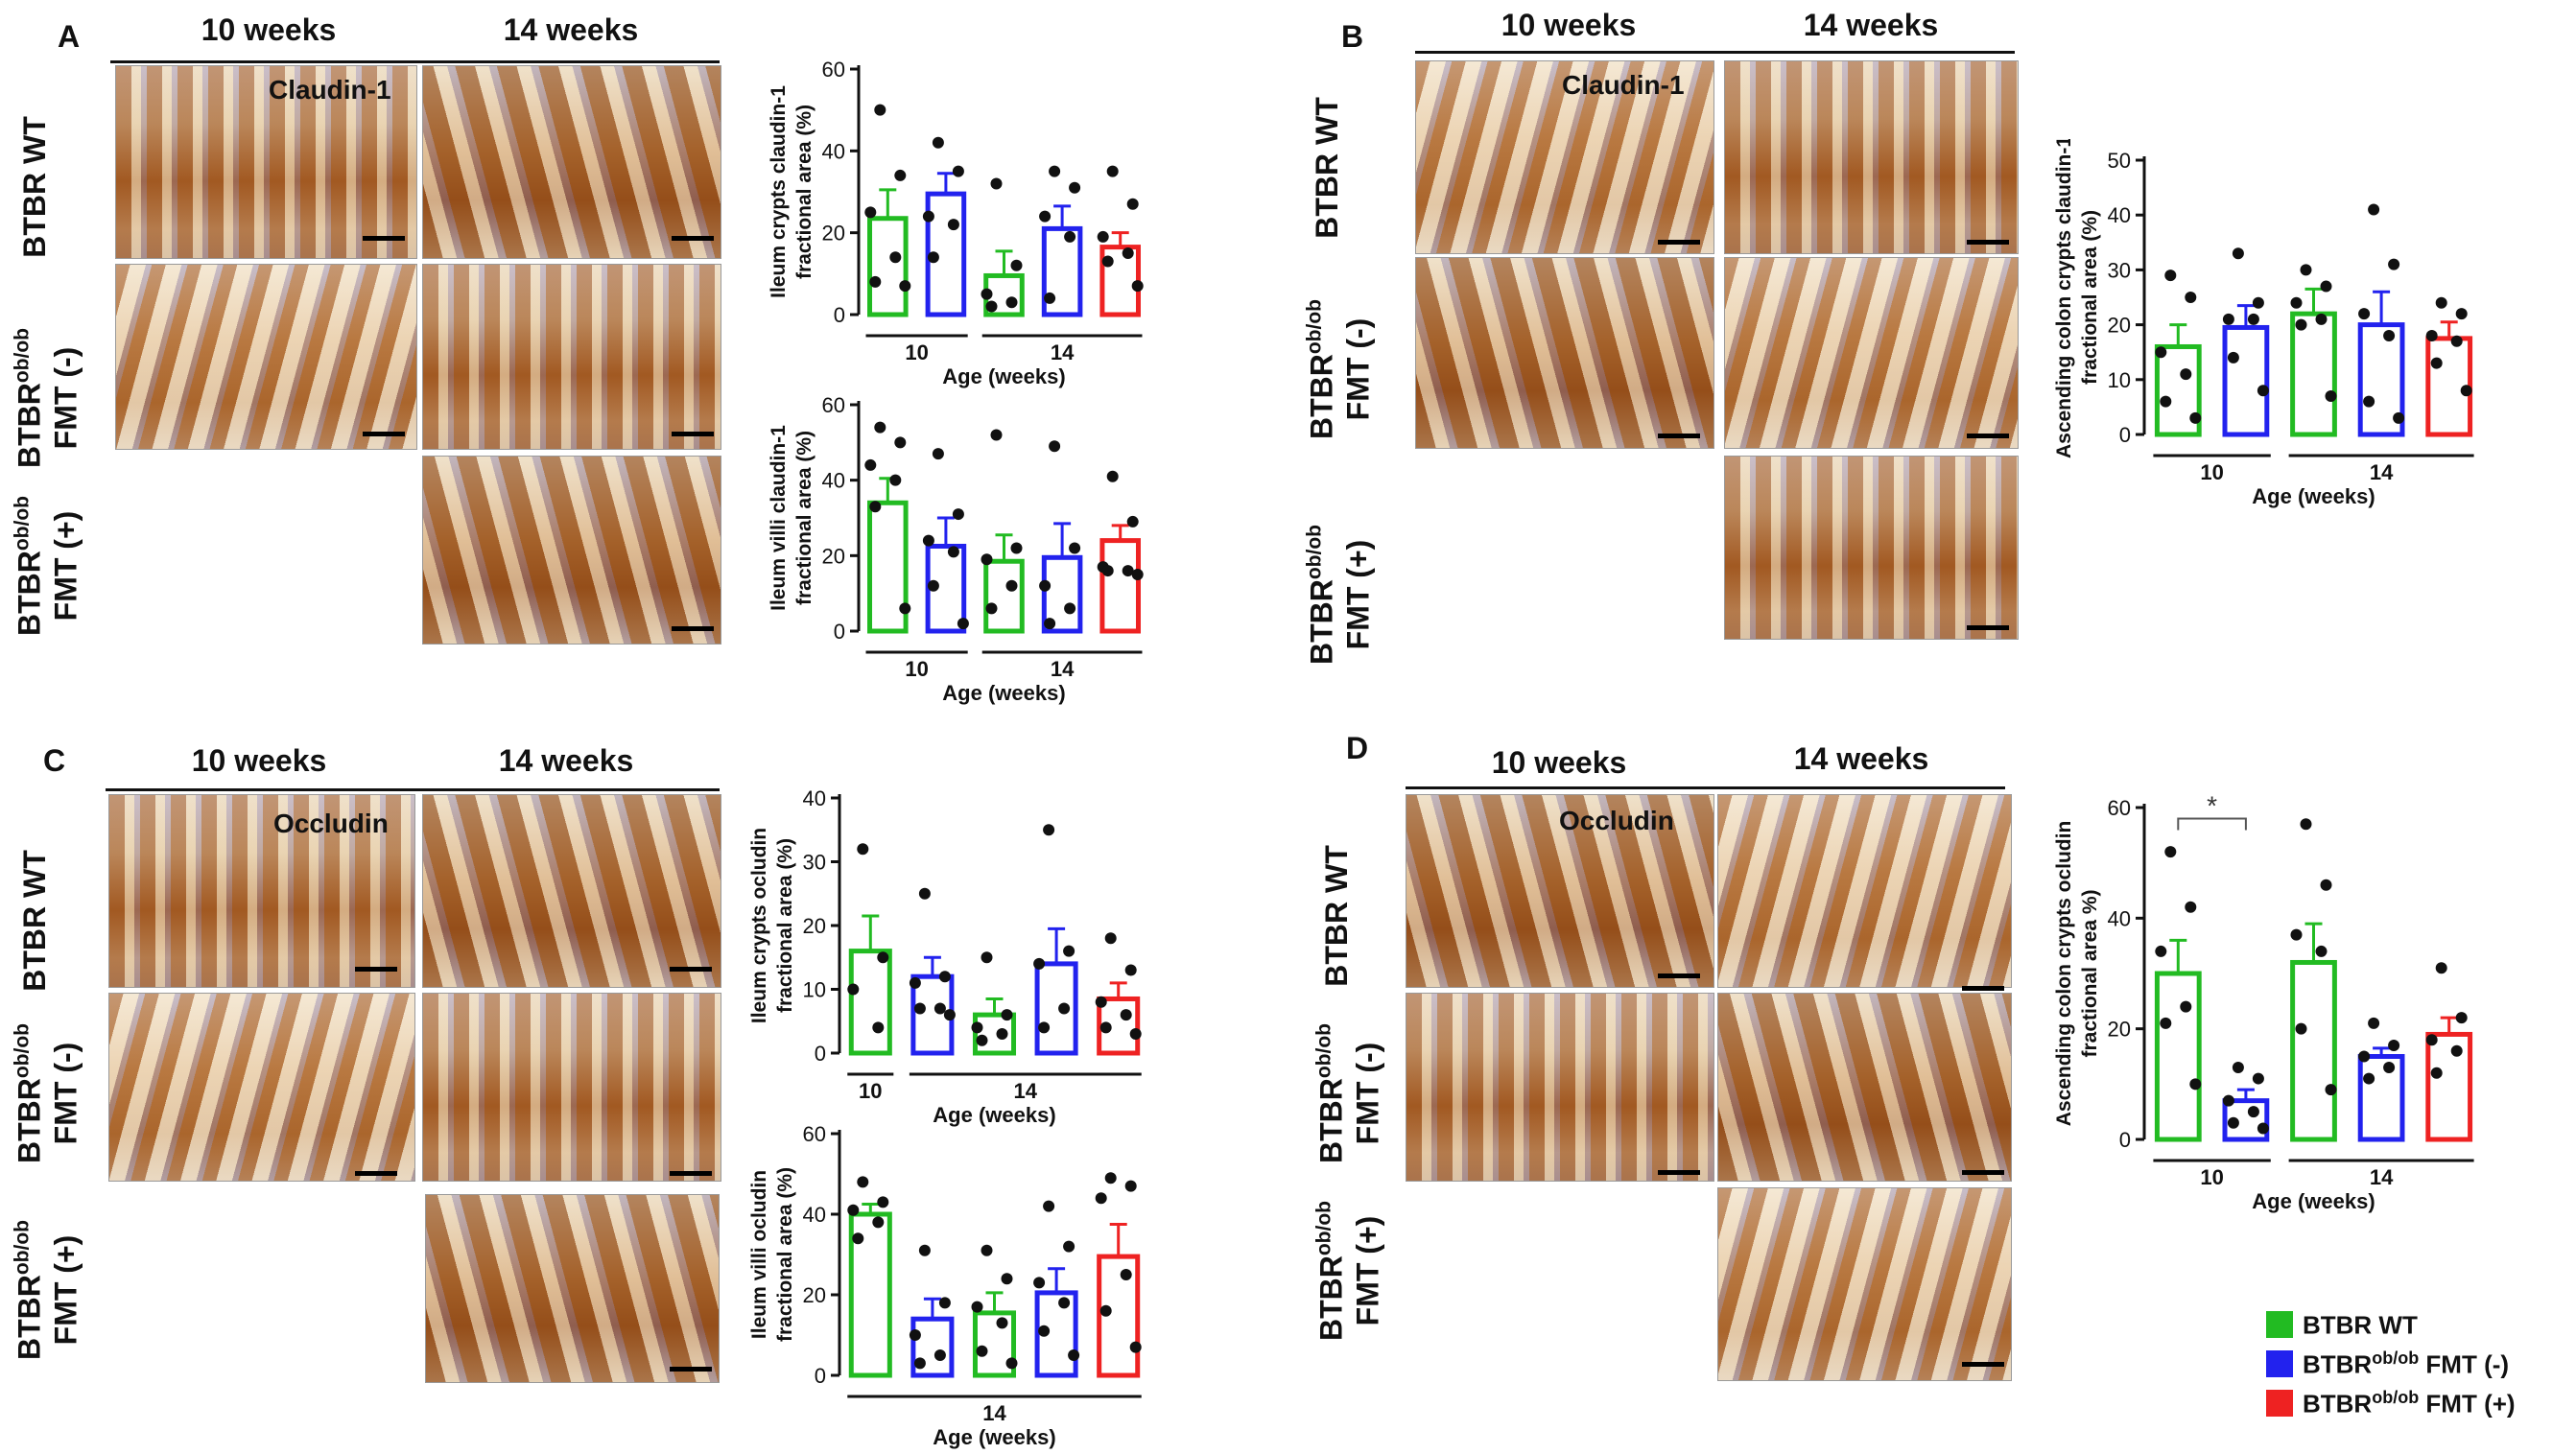 The width and height of the screenshot is (2576, 1454). I want to click on panel-c-micrograph-wt-14w, so click(571, 891).